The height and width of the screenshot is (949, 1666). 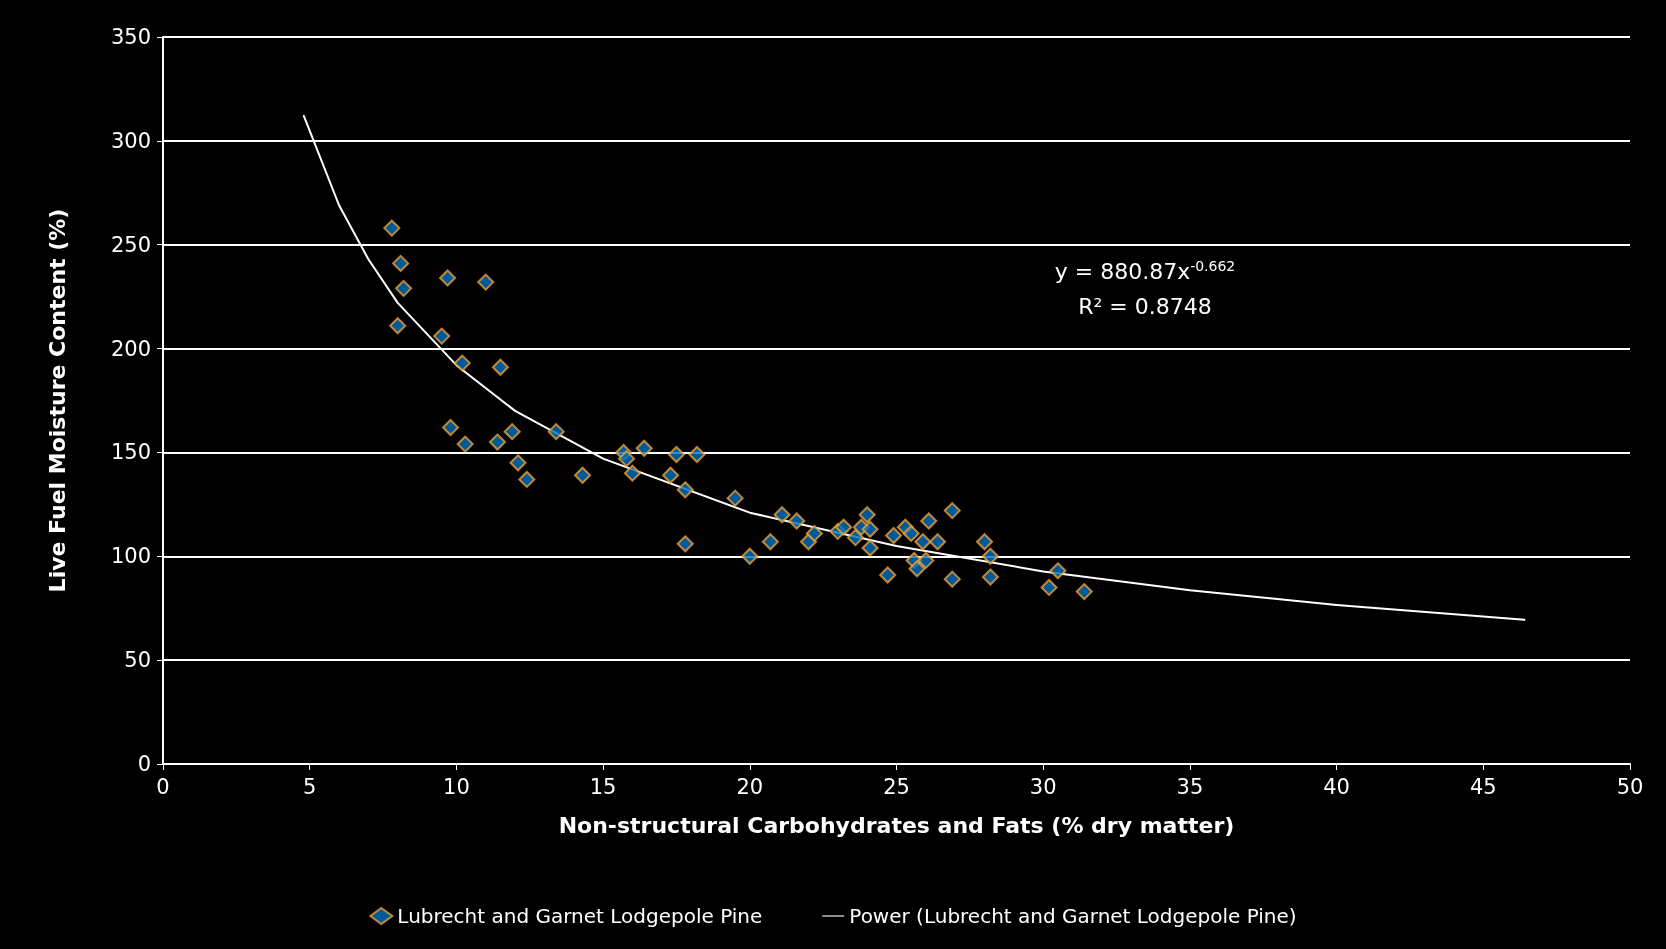 I want to click on y-tick-label: 100, so click(x=130, y=556).